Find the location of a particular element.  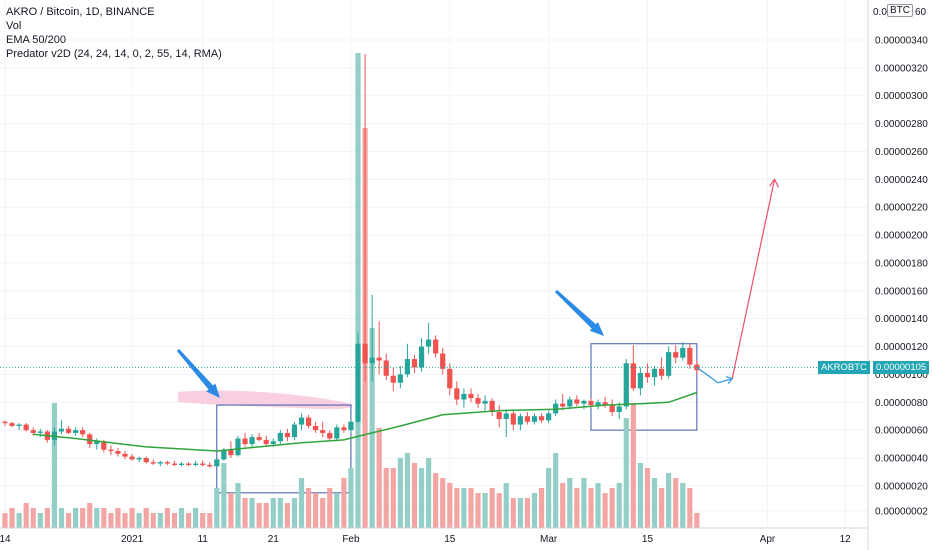

price-tick-label: 0.00000300 is located at coordinates (901, 96).